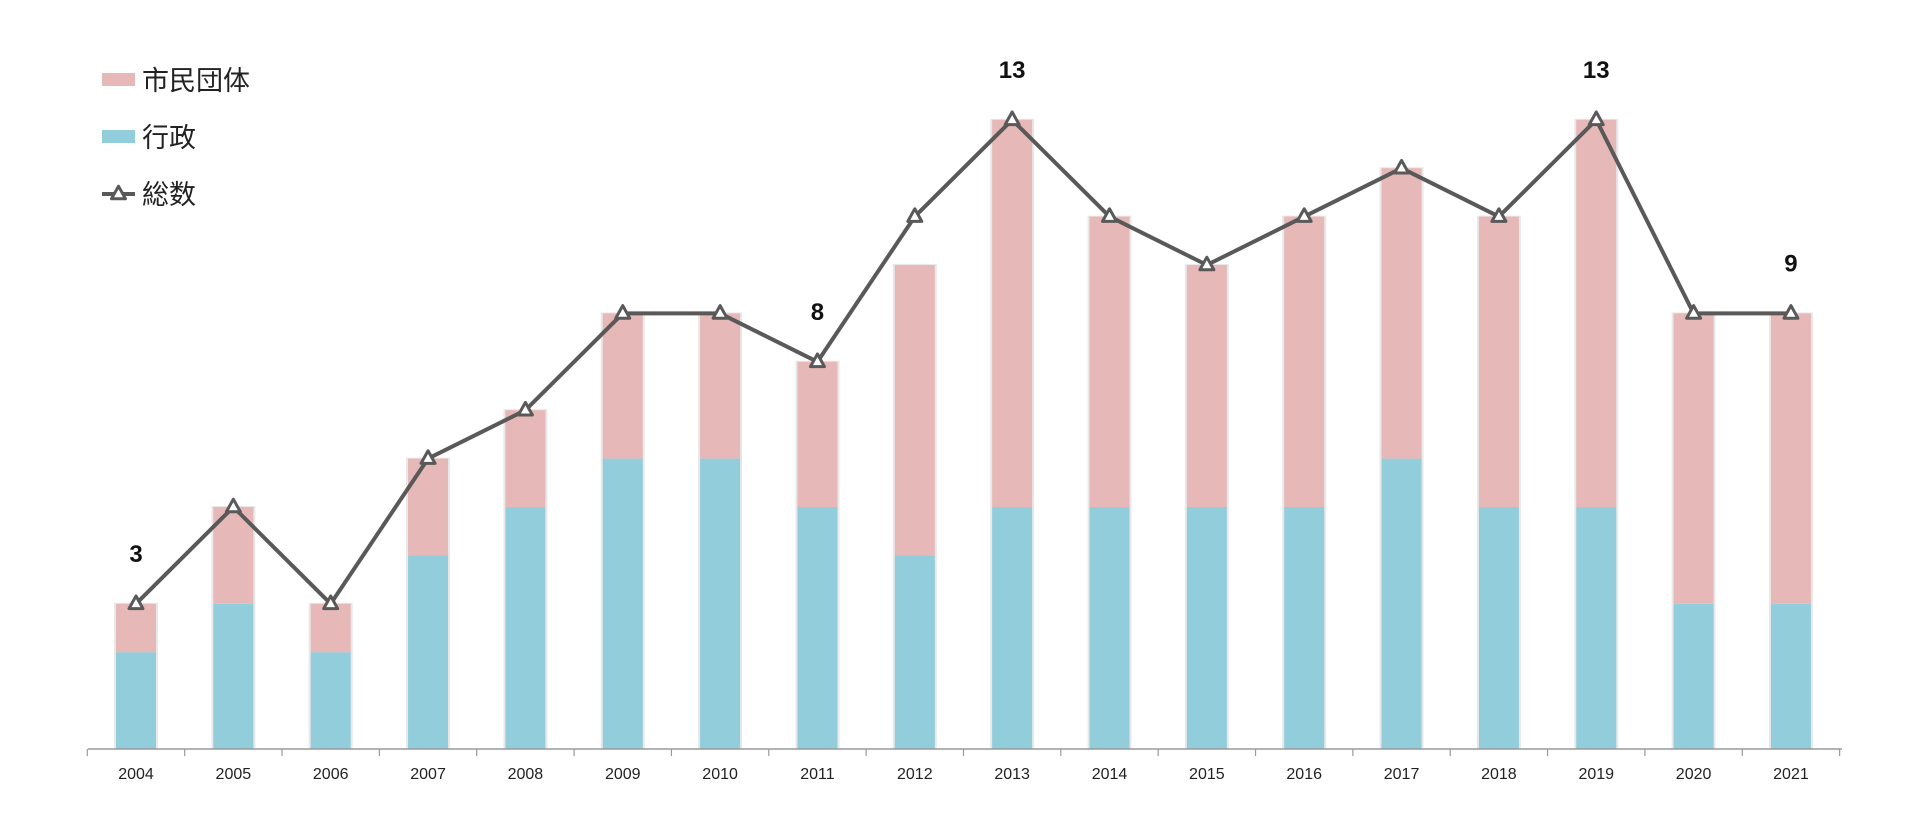 The height and width of the screenshot is (824, 1920). Describe the element at coordinates (331, 602) in the screenshot. I see `total-marker-2006` at that location.